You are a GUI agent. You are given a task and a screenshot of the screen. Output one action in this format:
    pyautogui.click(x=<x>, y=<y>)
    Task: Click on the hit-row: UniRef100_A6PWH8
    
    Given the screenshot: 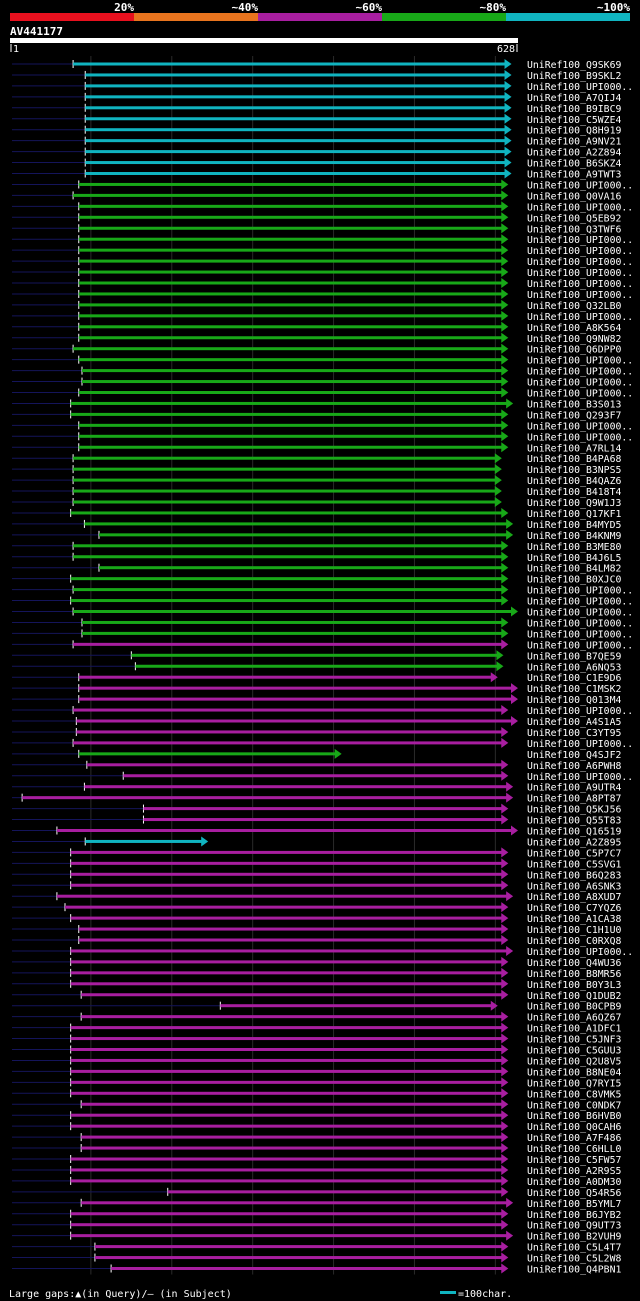 What is the action you would take?
    pyautogui.click(x=316, y=765)
    